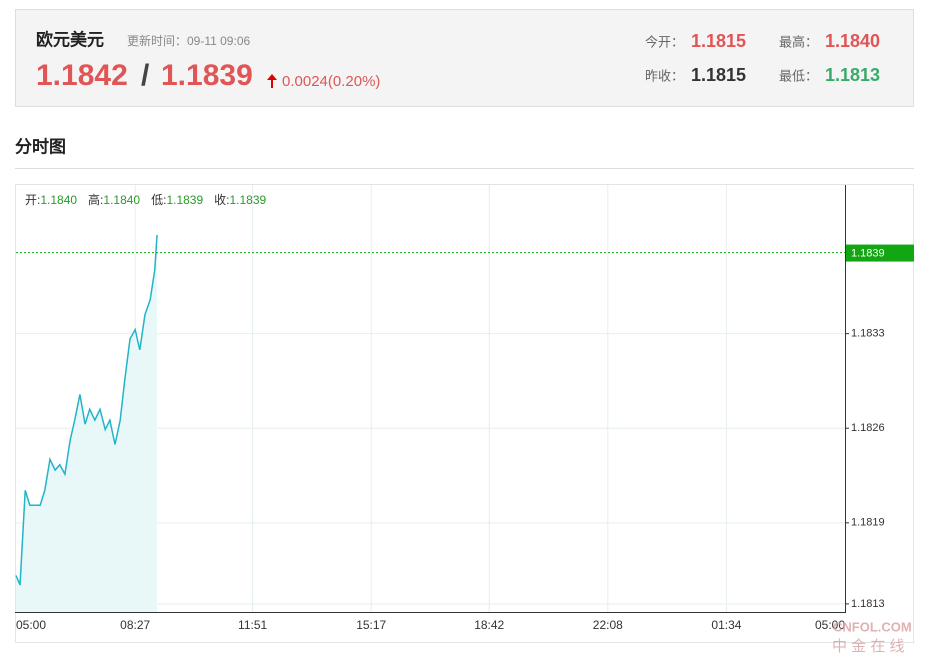 The image size is (926, 662). What do you see at coordinates (718, 41) in the screenshot?
I see `open-value: 1.1815` at bounding box center [718, 41].